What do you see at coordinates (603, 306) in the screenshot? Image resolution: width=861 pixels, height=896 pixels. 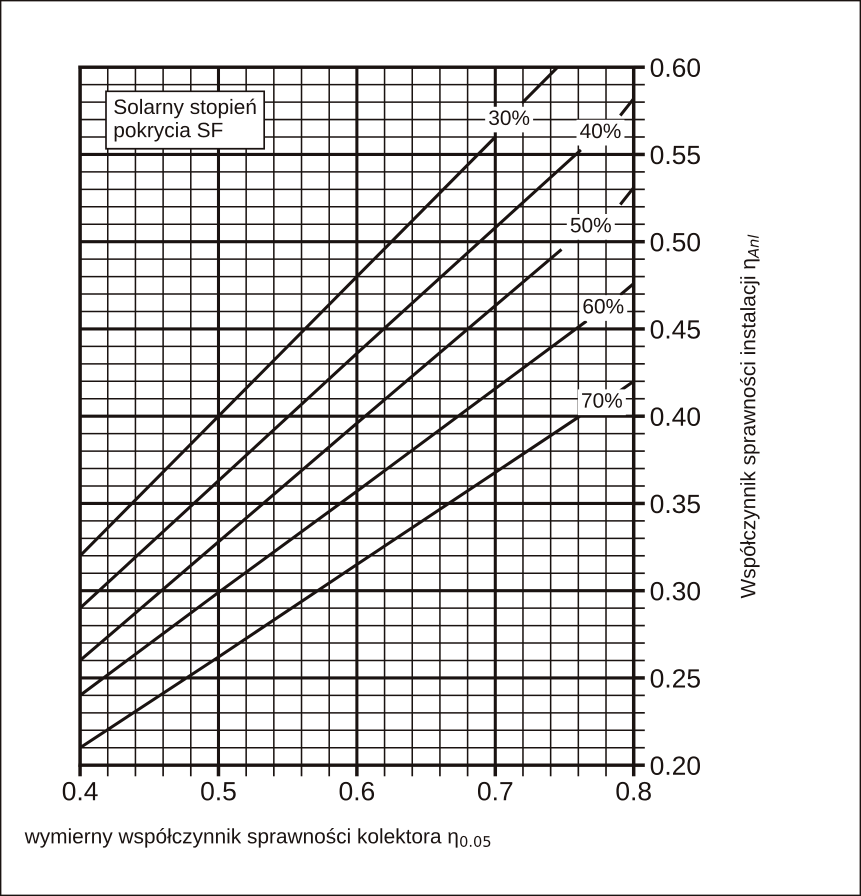 I see `series-label: 60%` at bounding box center [603, 306].